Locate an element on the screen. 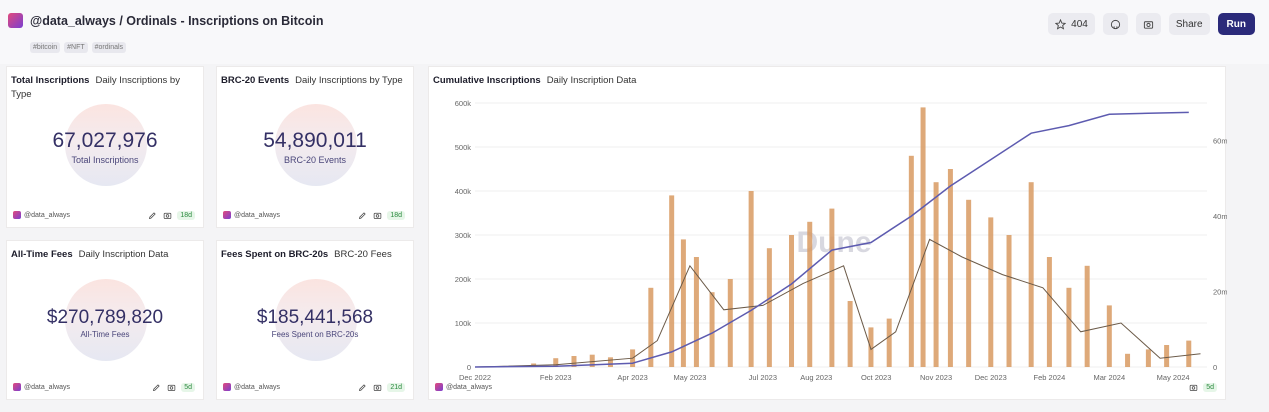  x-tick-label: Aug 2023 is located at coordinates (816, 377).